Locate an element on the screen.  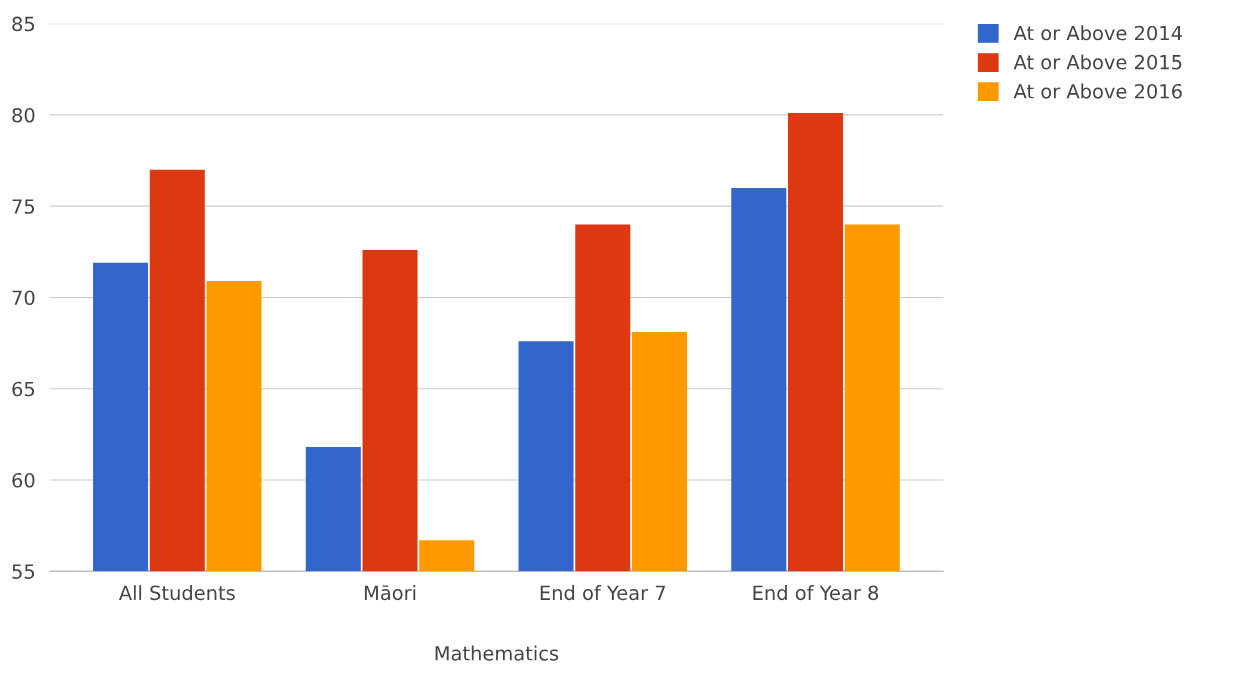
legend-label: At or Above 2016 is located at coordinates (1097, 91).